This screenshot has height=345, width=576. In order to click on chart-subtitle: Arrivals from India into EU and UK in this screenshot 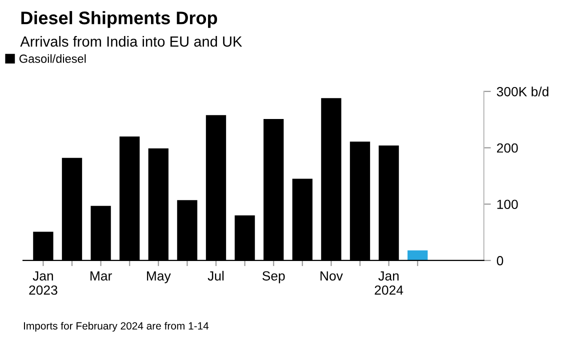, I will do `click(131, 41)`.